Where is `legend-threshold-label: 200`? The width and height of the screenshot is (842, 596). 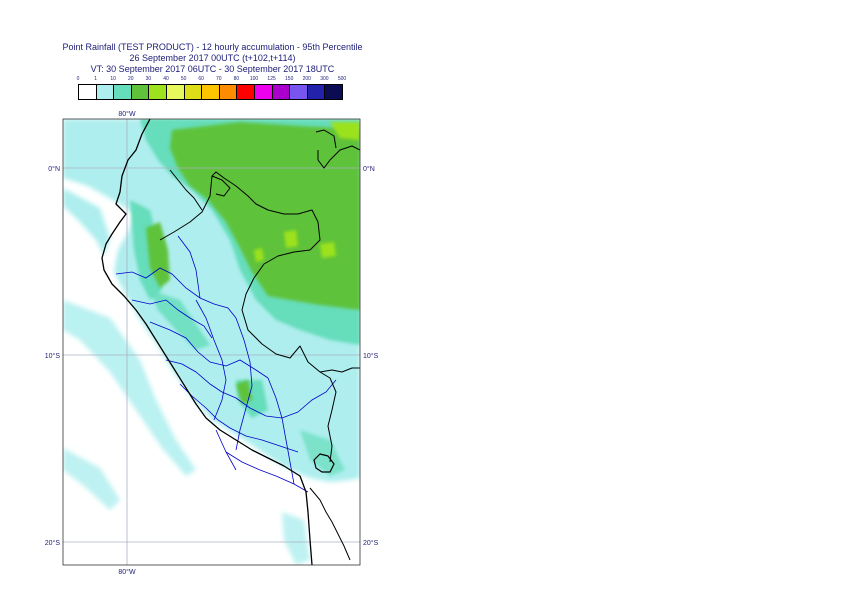 legend-threshold-label: 200 is located at coordinates (306, 79).